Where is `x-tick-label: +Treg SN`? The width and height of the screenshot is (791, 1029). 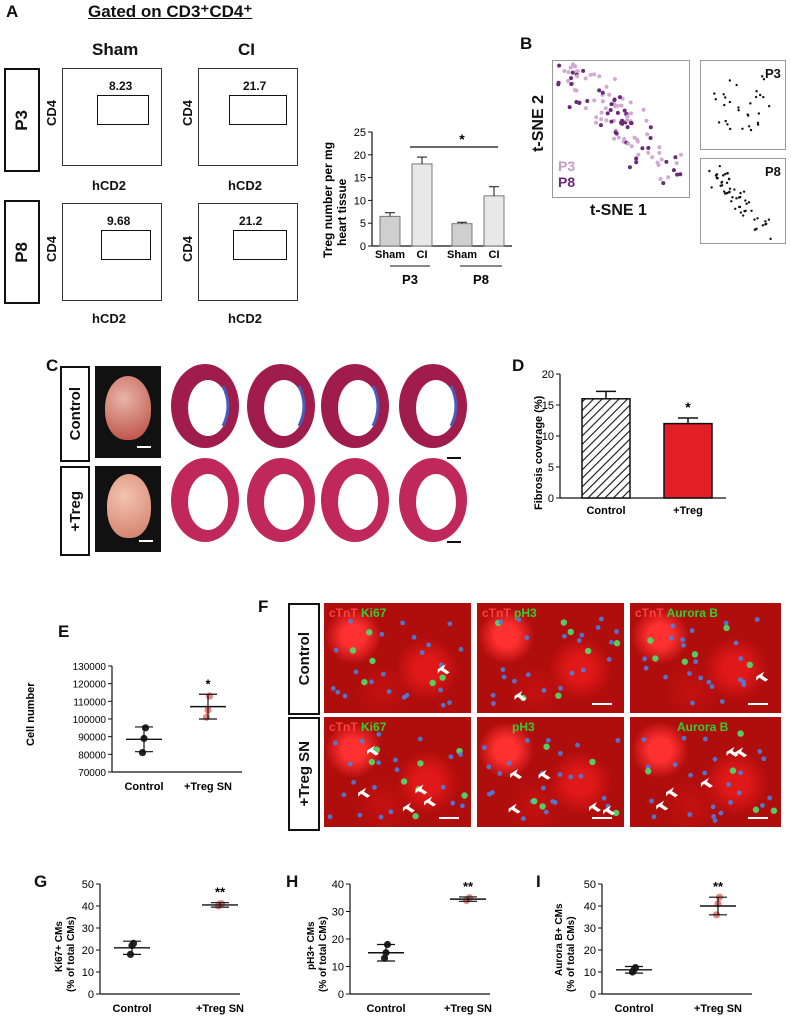
x-tick-label: +Treg SN is located at coordinates (208, 787).